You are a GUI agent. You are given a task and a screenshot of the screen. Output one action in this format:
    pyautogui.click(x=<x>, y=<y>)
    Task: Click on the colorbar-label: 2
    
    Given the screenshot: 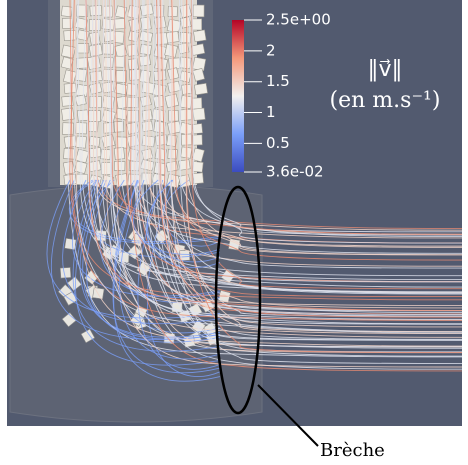 What is the action you would take?
    pyautogui.click(x=271, y=50)
    